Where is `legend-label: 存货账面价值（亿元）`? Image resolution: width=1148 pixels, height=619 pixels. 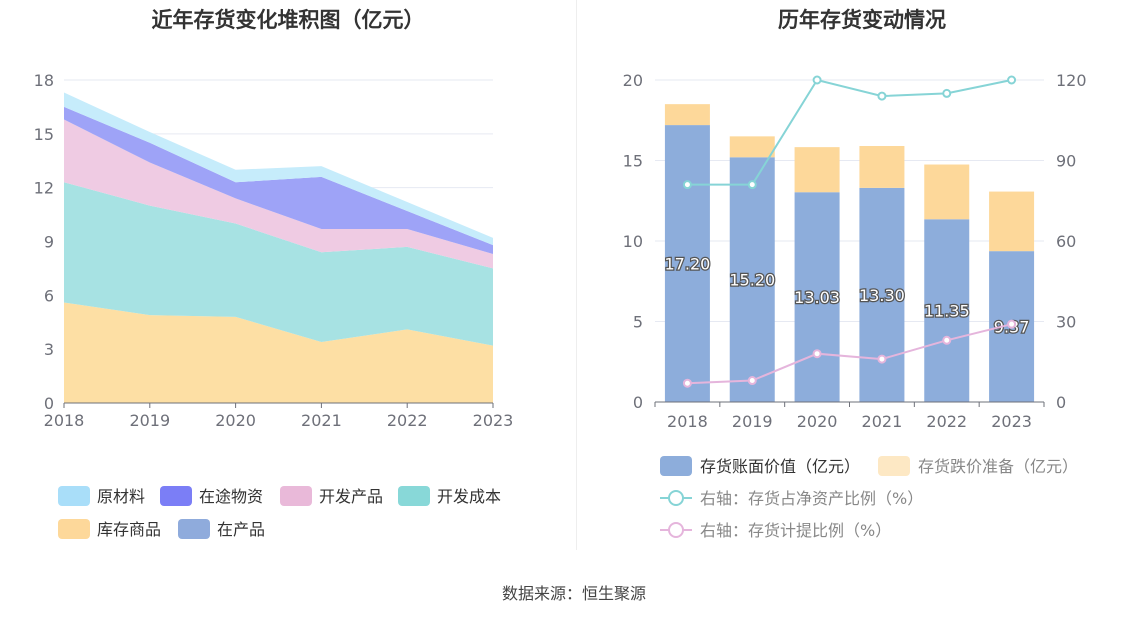
legend-label: 存货账面价值（亿元） is located at coordinates (780, 466).